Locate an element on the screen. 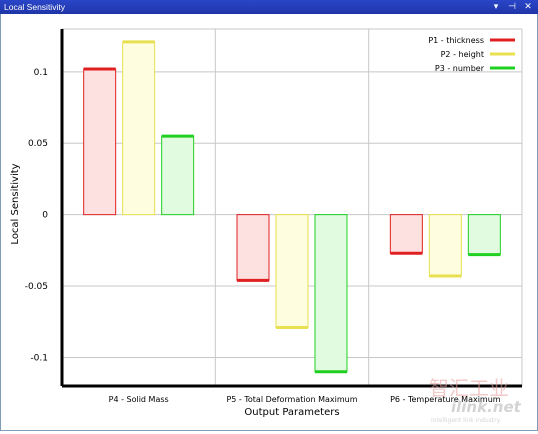  chevron-down-icon: ▾ is located at coordinates (496, 7).